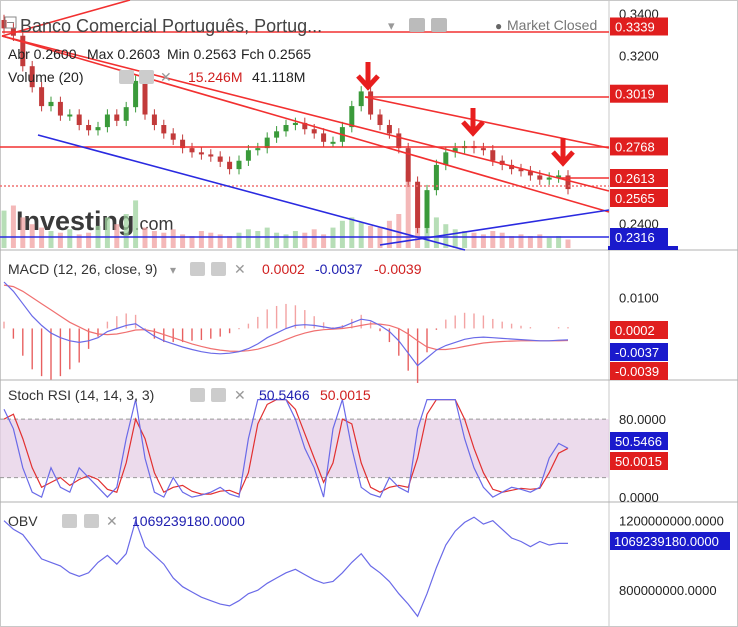  What do you see at coordinates (639, 237) in the screenshot?
I see `price-label-5-bg` at bounding box center [639, 237].